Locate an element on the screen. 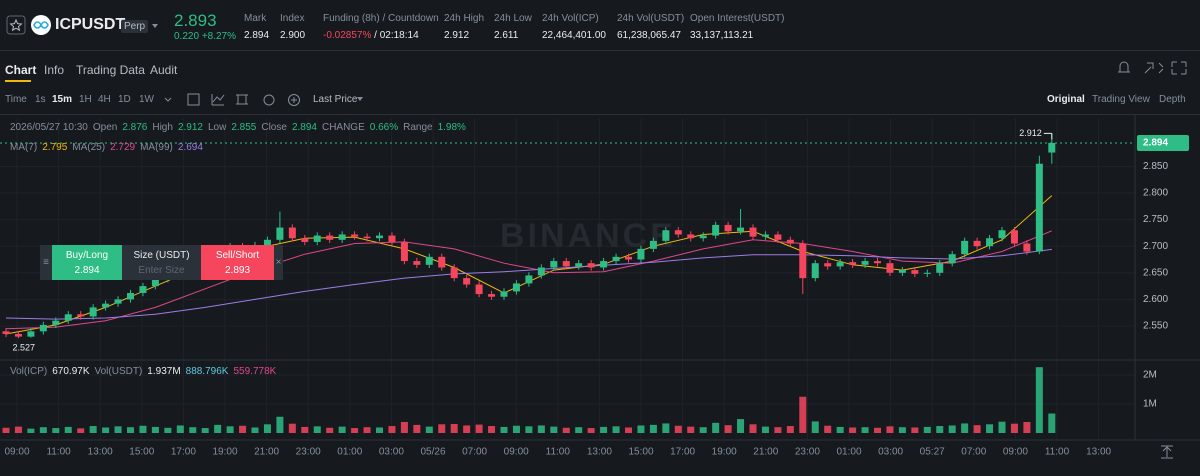 The image size is (1200, 476). contract-badge: Perp is located at coordinates (135, 26).